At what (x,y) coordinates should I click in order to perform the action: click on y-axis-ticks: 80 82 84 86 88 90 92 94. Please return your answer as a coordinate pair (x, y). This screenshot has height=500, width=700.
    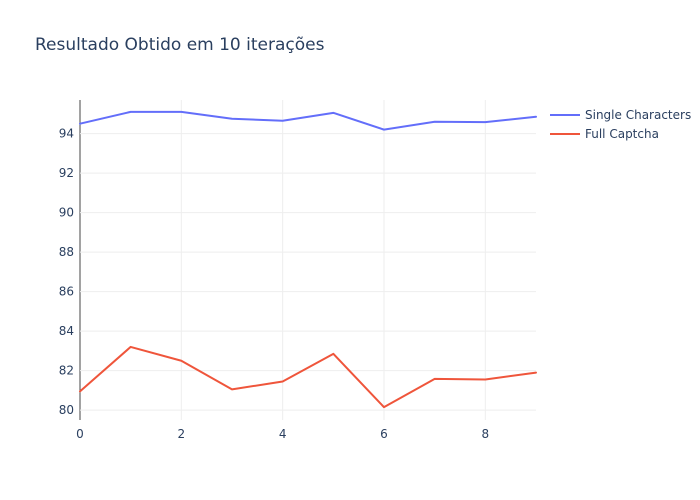
    Looking at the image, I should click on (66, 272).